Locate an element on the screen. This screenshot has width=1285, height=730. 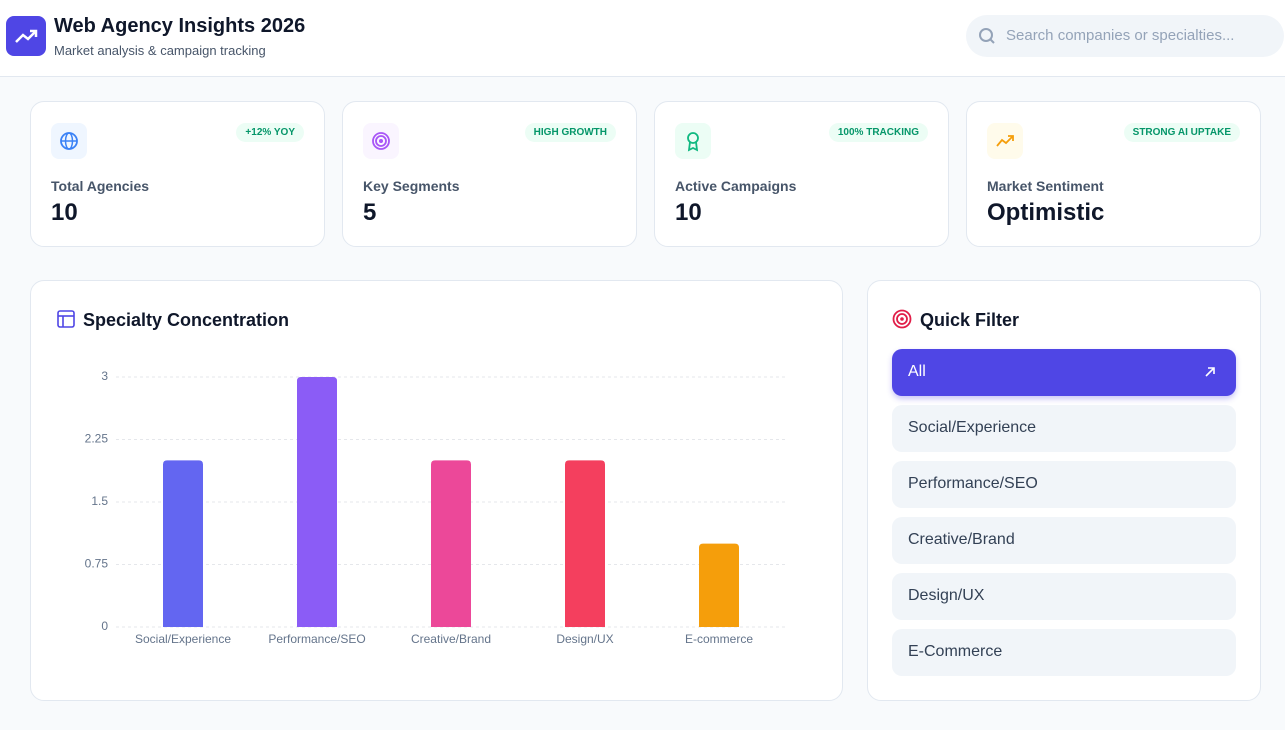
filter-label: Performance/SEO is located at coordinates (973, 483).